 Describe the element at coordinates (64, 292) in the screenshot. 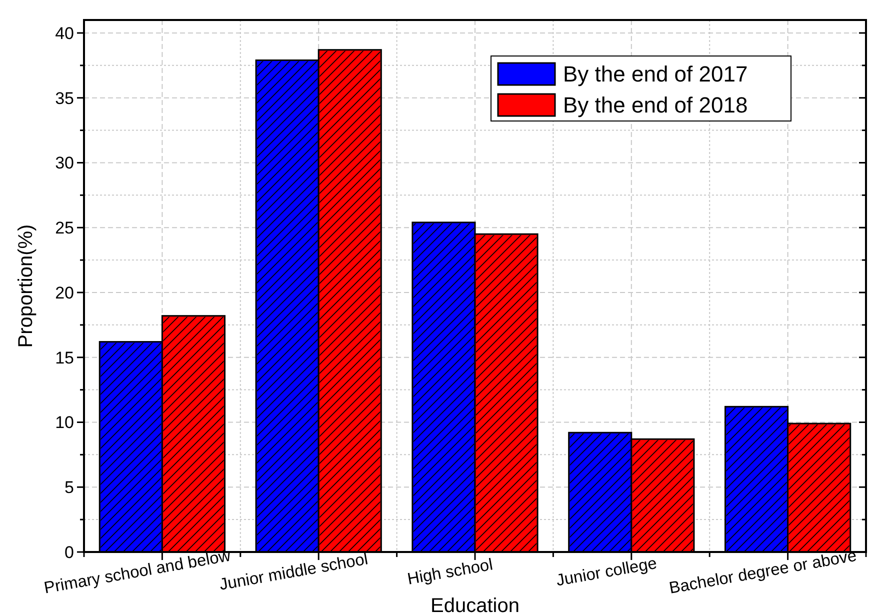

I see `y-tick-label: 20` at that location.